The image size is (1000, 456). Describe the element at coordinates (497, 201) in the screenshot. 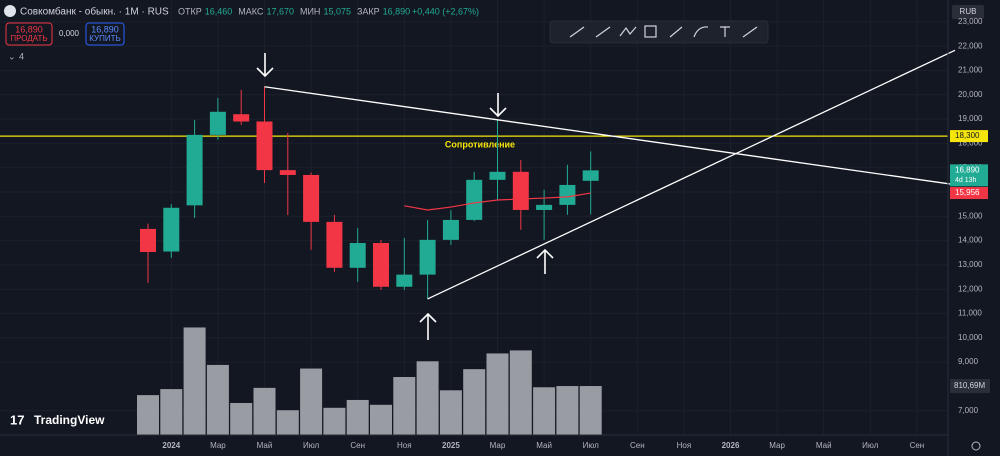

I see `ma-line` at that location.